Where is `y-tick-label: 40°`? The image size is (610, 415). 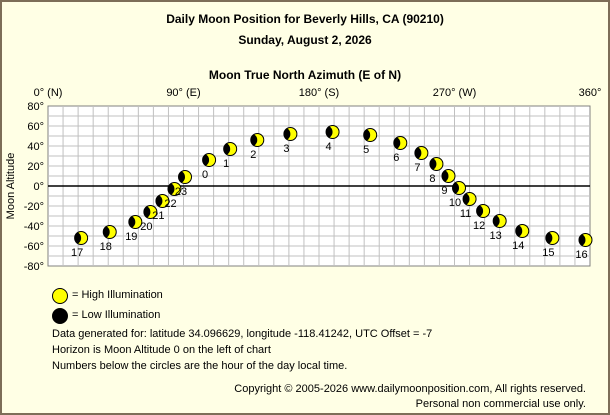 y-tick-label: 40° is located at coordinates (35, 147).